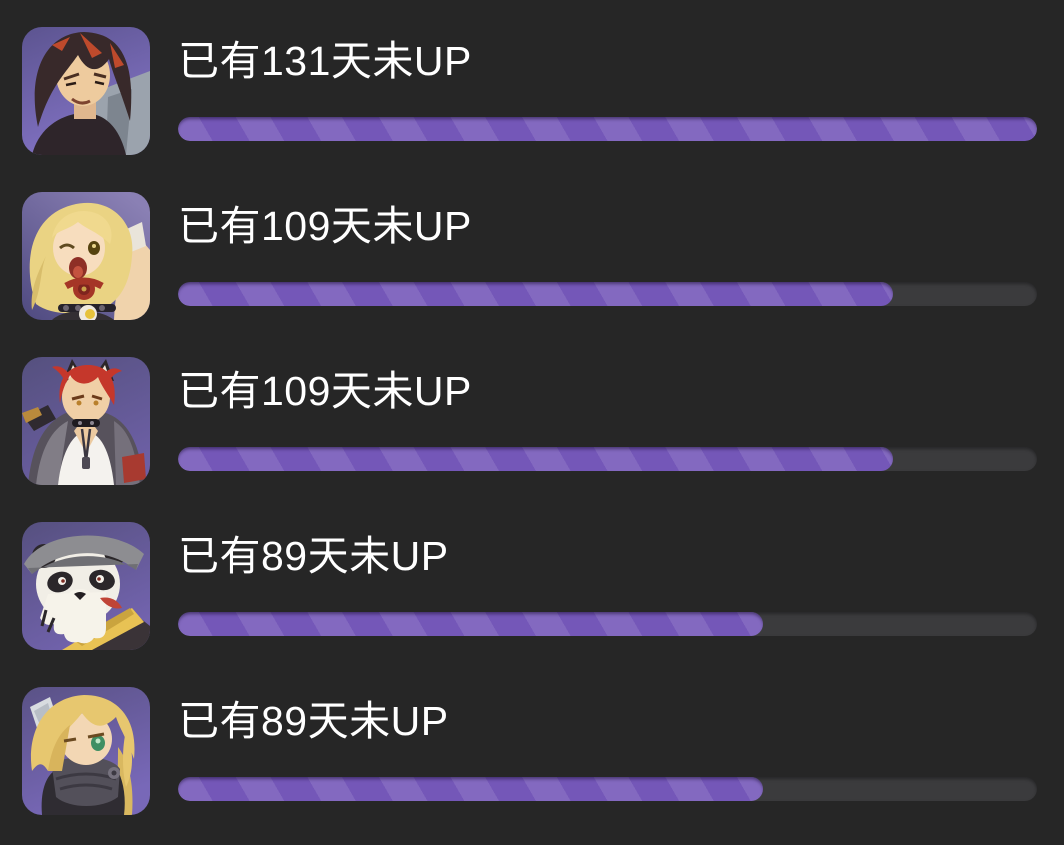  I want to click on avatar-blonde-winking-girl, so click(86, 256).